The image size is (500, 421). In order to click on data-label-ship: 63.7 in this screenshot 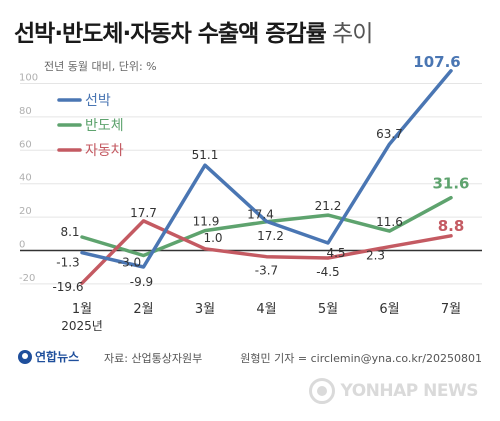, I will do `click(389, 134)`.